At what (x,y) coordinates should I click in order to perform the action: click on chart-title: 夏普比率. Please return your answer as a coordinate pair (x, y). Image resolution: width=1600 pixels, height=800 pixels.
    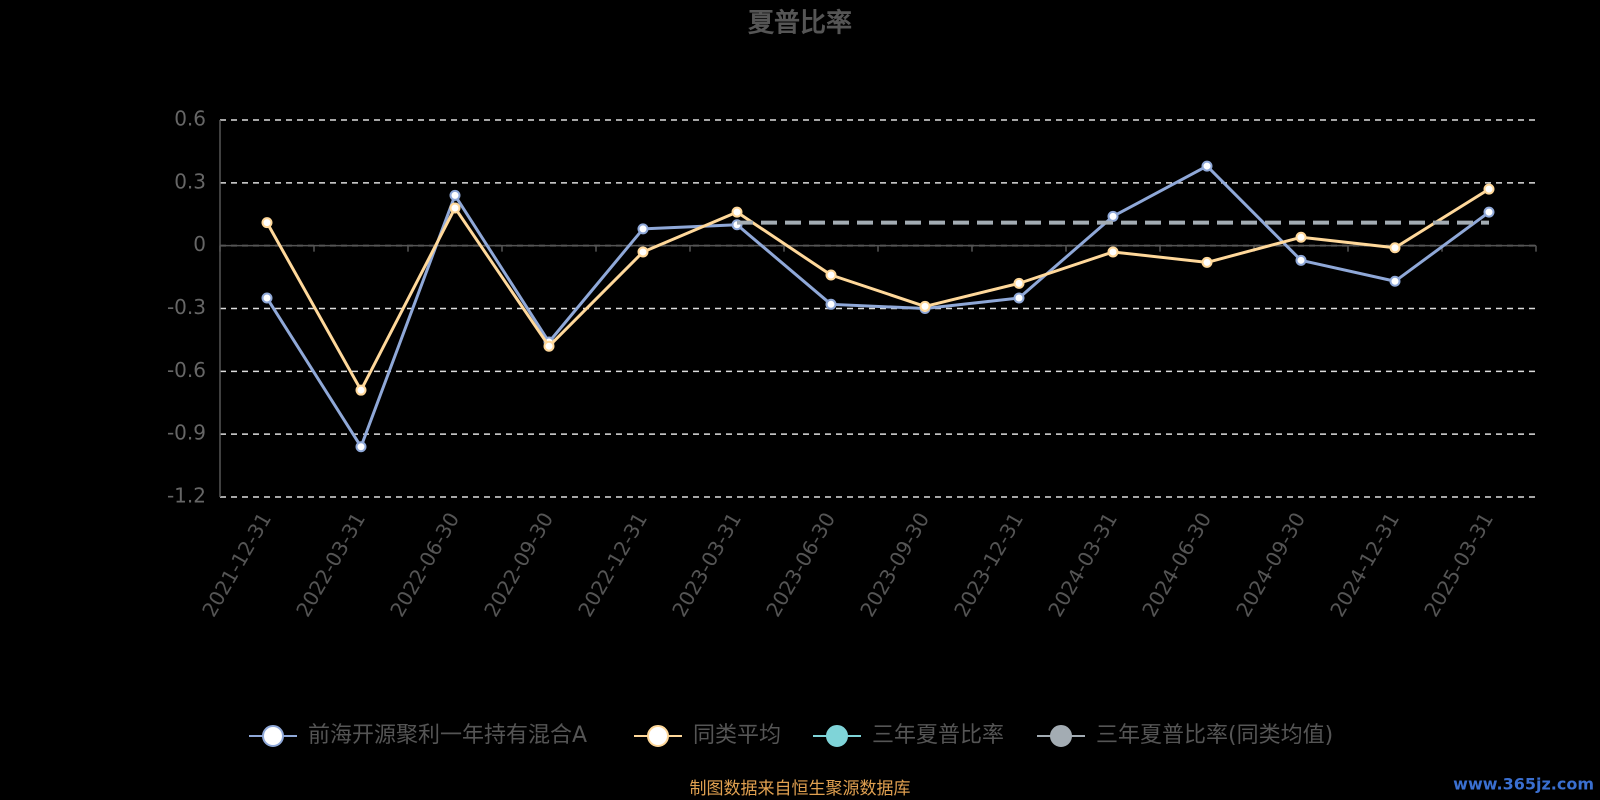
    Looking at the image, I should click on (800, 23).